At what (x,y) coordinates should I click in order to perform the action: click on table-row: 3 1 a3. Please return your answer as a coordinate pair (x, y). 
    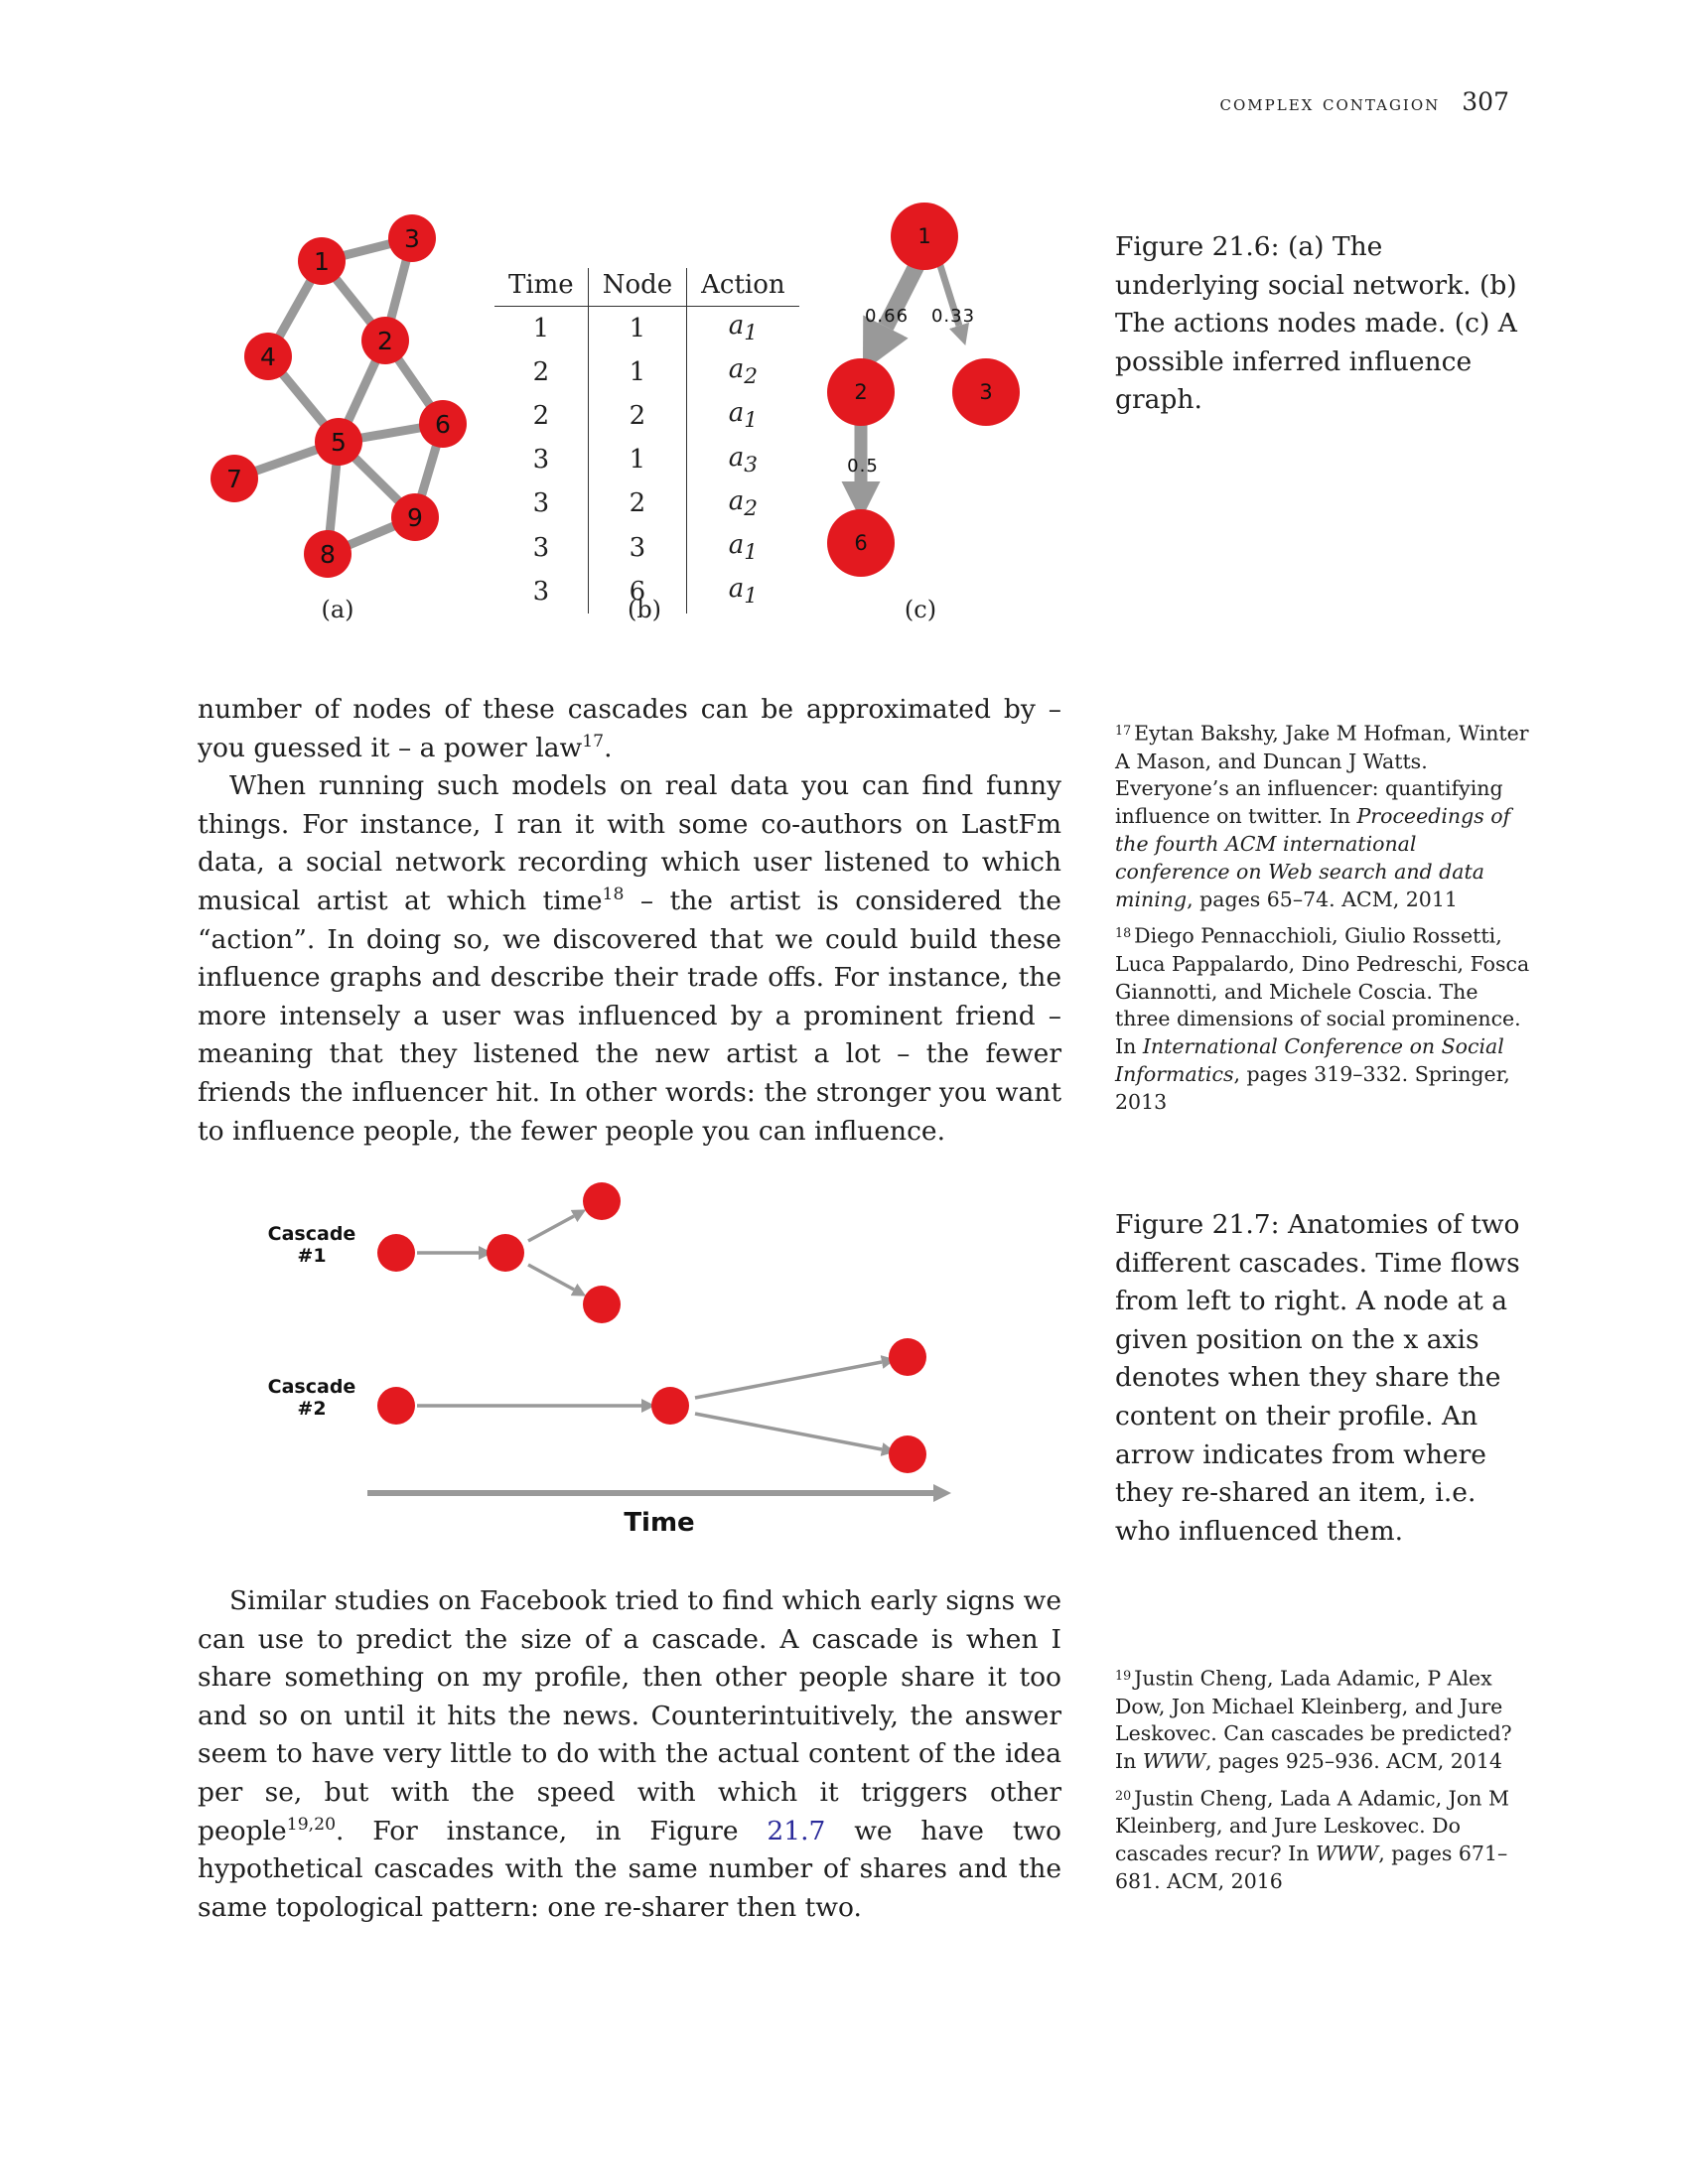
    Looking at the image, I should click on (646, 460).